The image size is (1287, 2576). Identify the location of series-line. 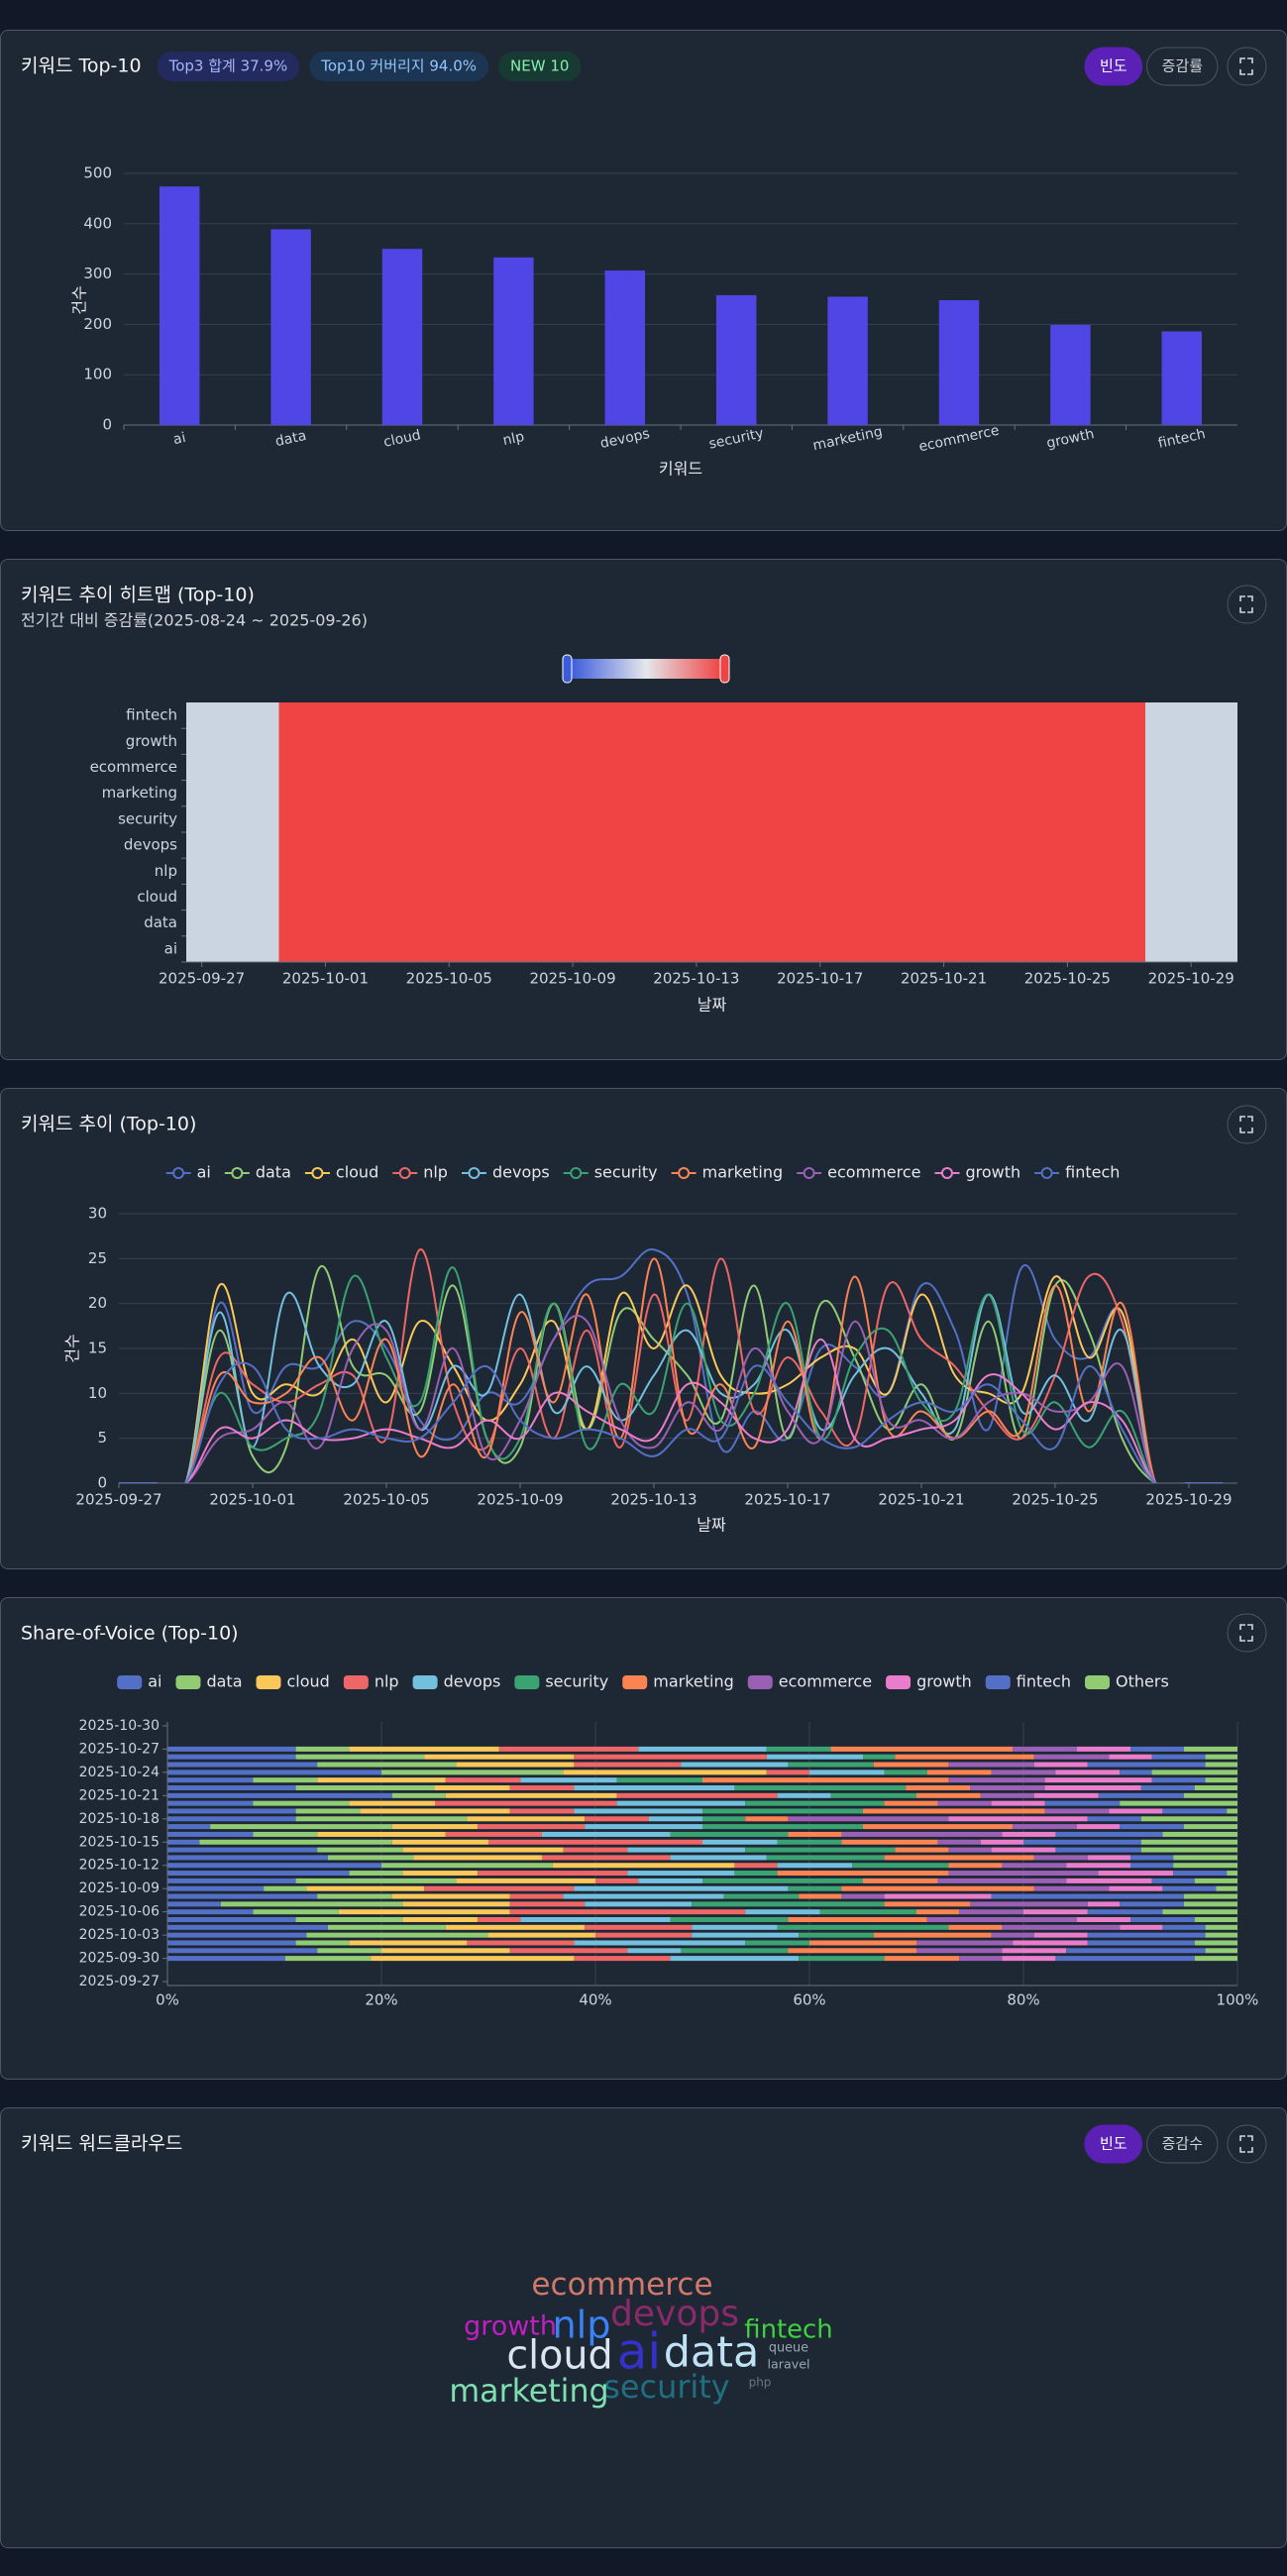
(671, 1422).